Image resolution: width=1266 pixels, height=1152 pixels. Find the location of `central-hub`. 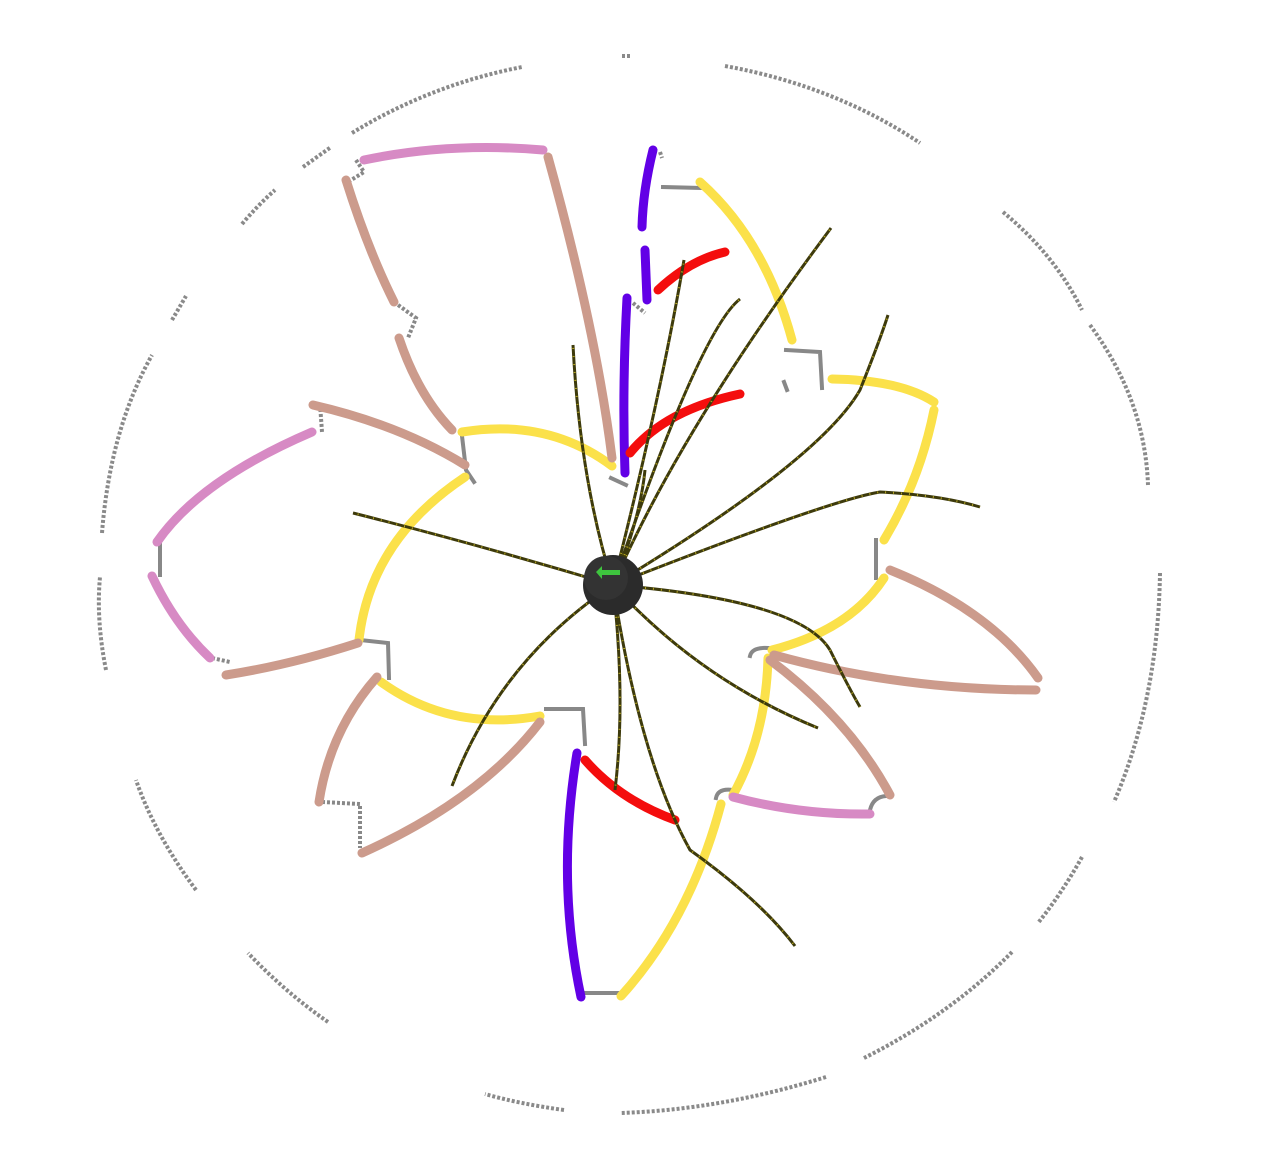

central-hub is located at coordinates (613, 585).